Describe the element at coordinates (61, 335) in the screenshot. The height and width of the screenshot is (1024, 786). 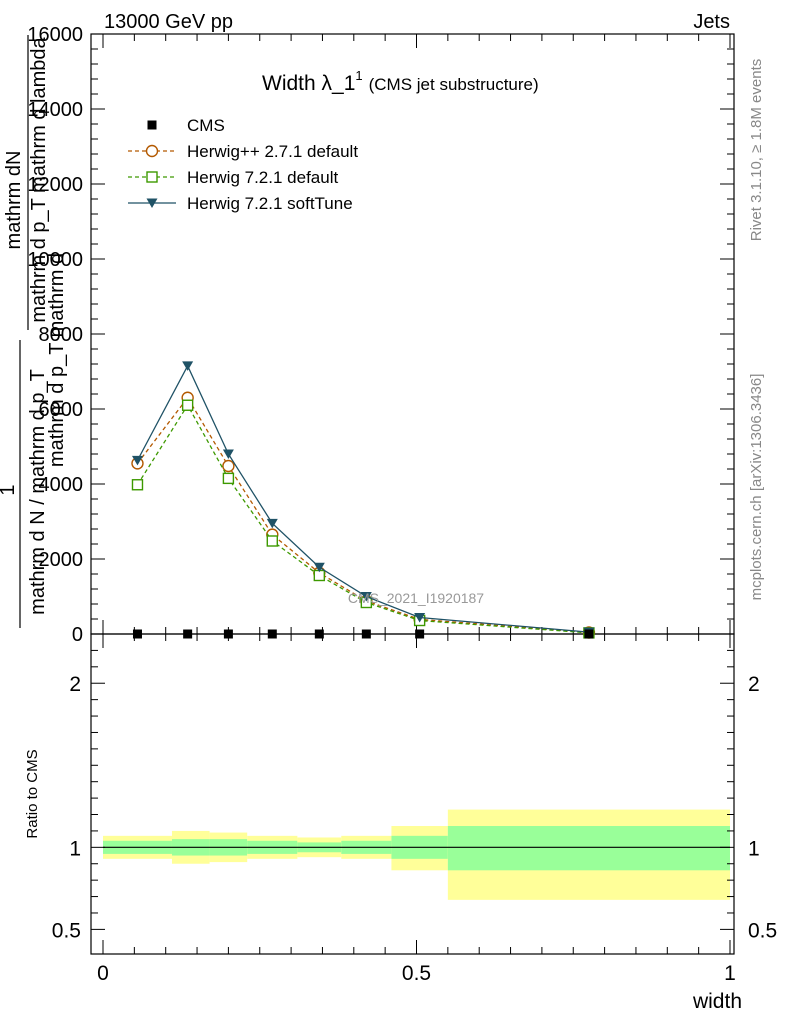
I see `main-y-tick-label: 8000` at that location.